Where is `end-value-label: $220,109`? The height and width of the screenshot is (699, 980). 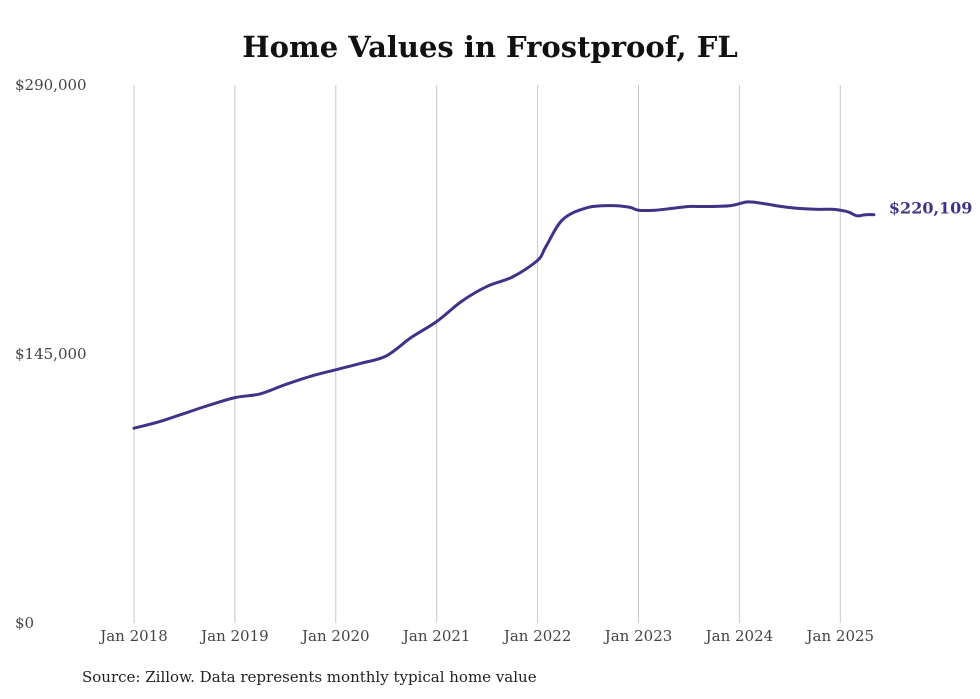
end-value-label: $220,109 is located at coordinates (931, 208).